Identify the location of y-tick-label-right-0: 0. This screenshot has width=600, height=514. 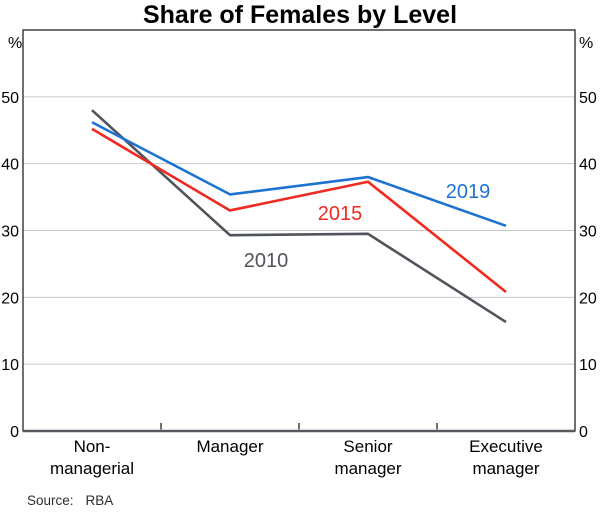
(583, 432).